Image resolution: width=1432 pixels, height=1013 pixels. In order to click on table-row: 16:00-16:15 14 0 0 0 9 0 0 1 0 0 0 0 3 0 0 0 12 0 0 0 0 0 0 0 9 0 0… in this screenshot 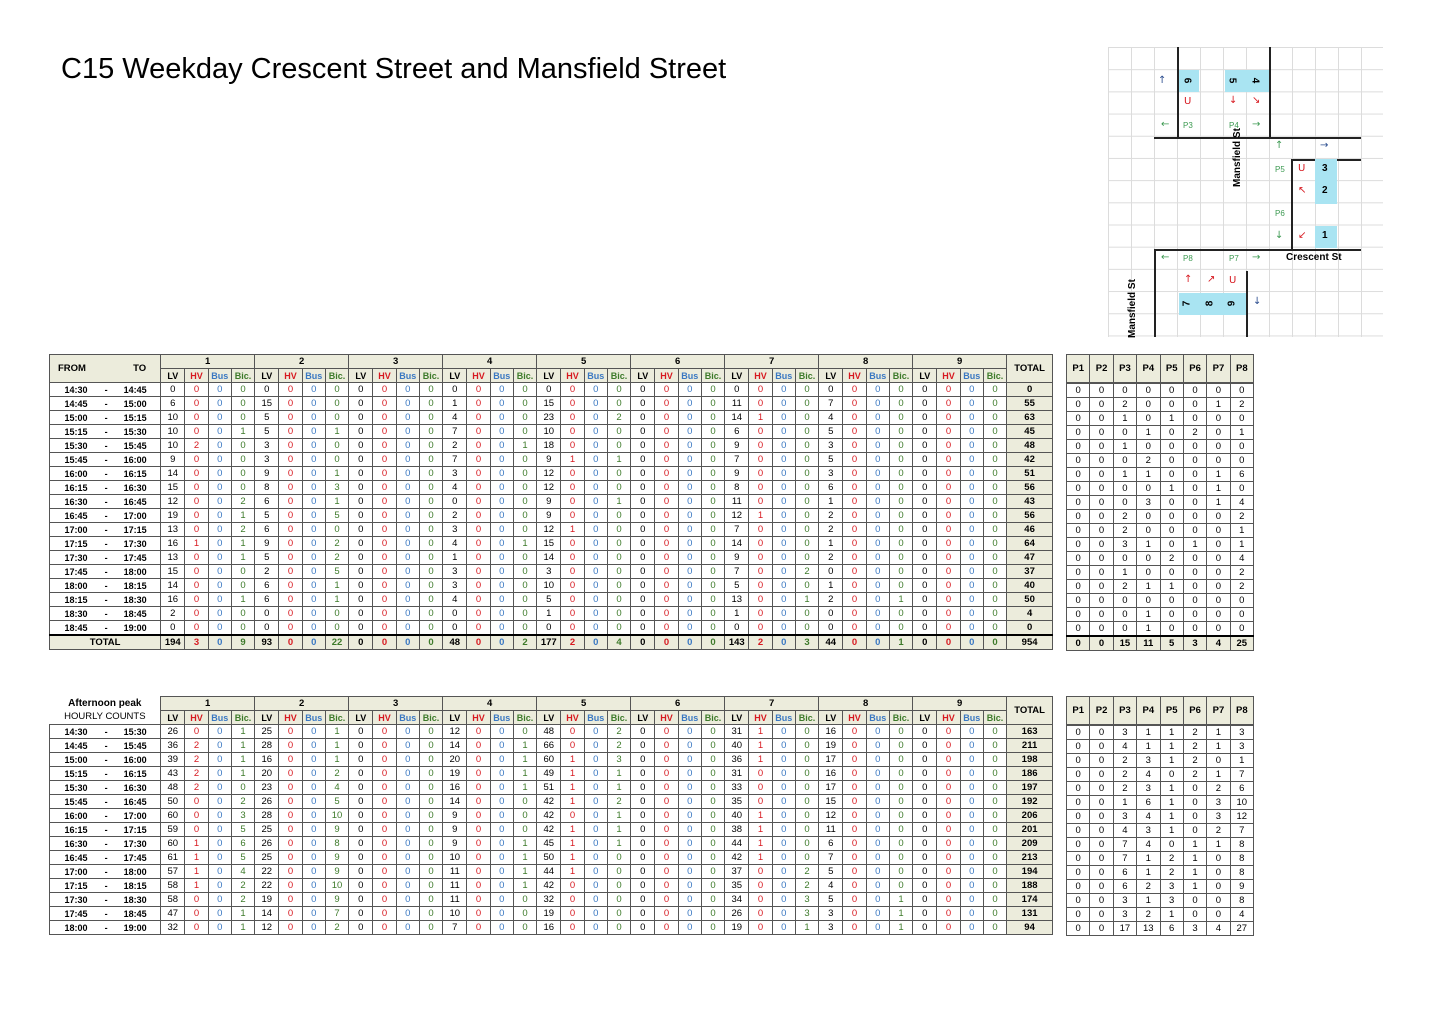, I will do `click(551, 473)`.